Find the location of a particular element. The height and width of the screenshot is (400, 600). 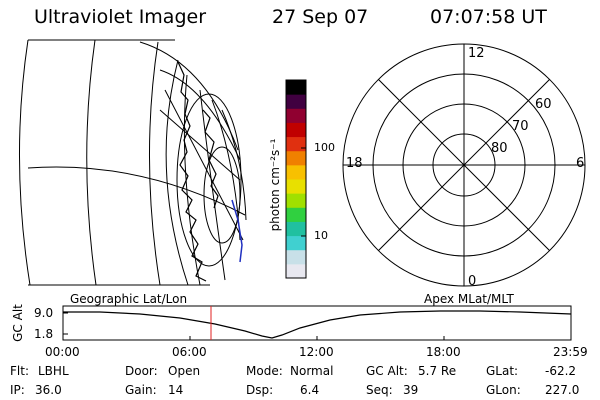

altitude-curve is located at coordinates (317, 324).